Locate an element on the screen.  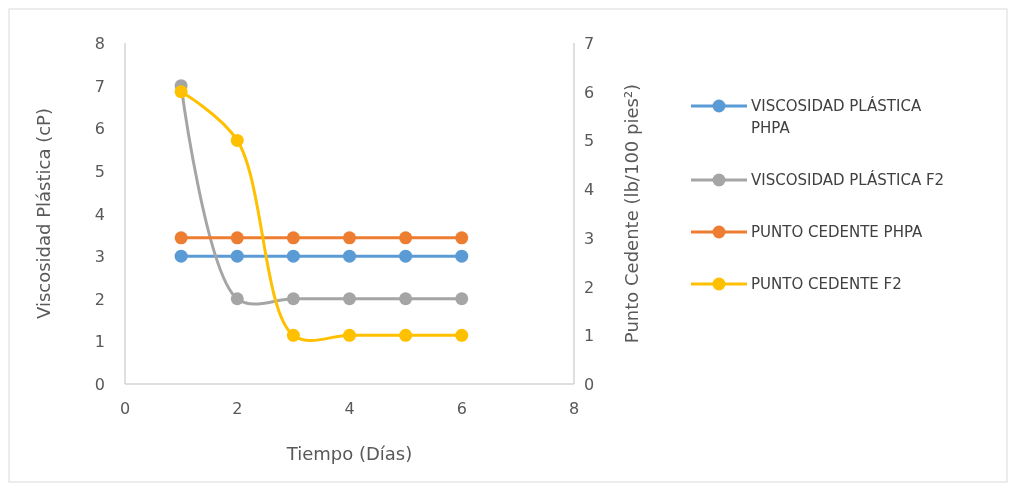
y2-tick-label: 6 is located at coordinates (589, 92).